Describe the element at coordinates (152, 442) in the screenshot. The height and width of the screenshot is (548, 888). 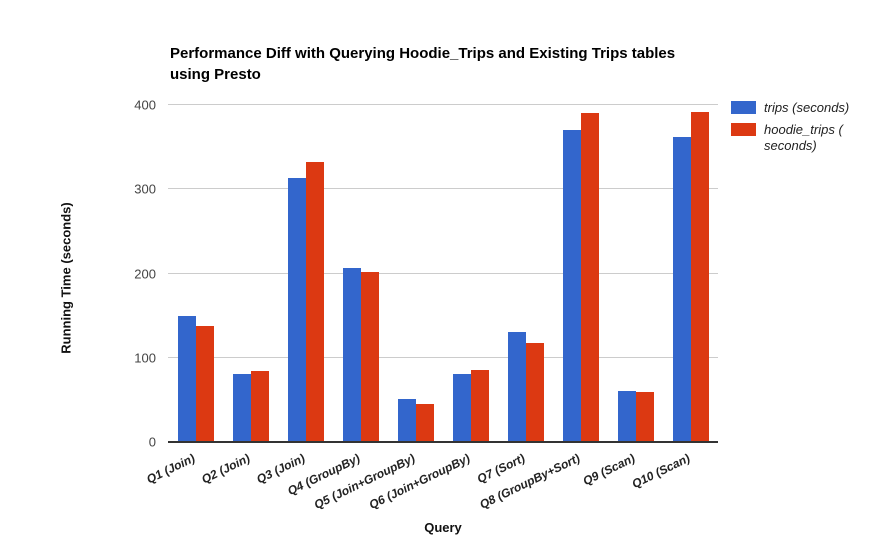
I see `y-tick-label: 0` at that location.